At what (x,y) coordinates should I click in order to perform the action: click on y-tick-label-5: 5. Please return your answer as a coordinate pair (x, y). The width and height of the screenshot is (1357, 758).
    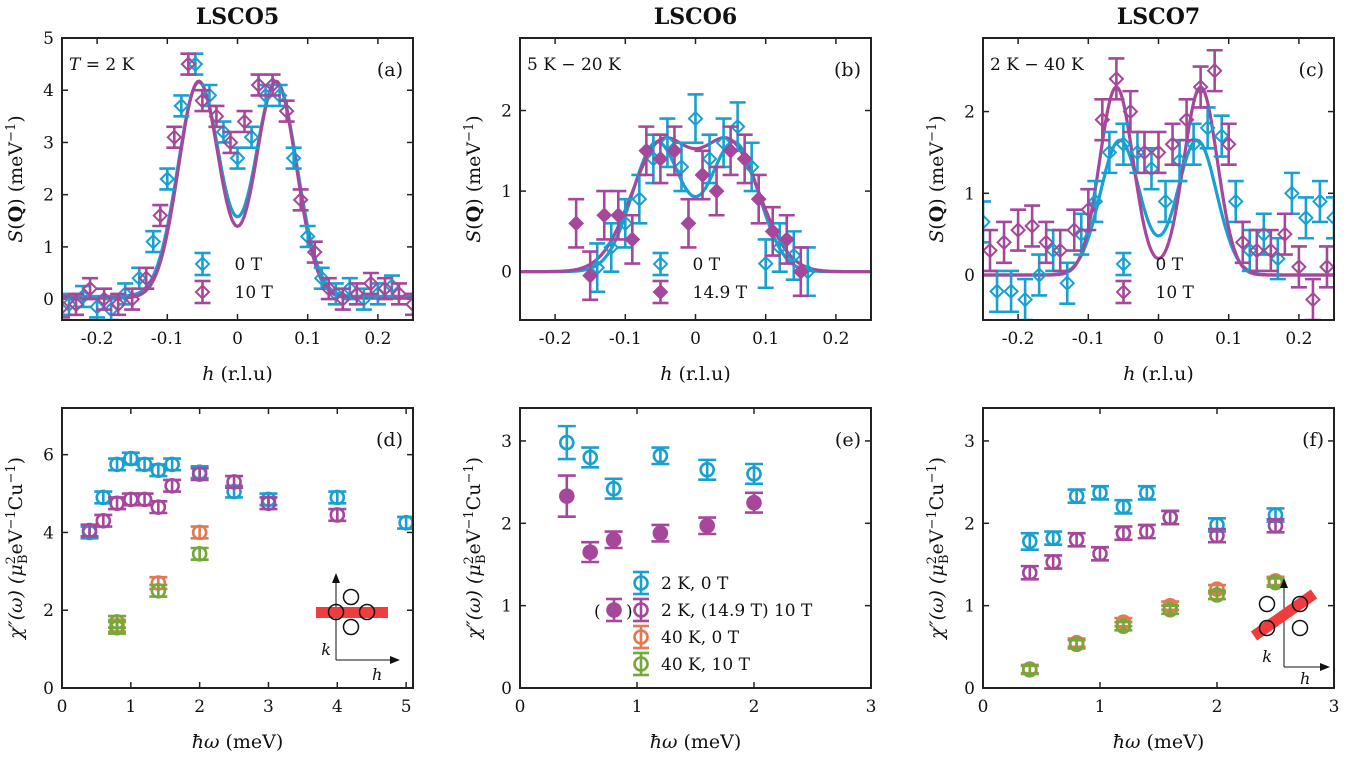
    Looking at the image, I should click on (48, 39).